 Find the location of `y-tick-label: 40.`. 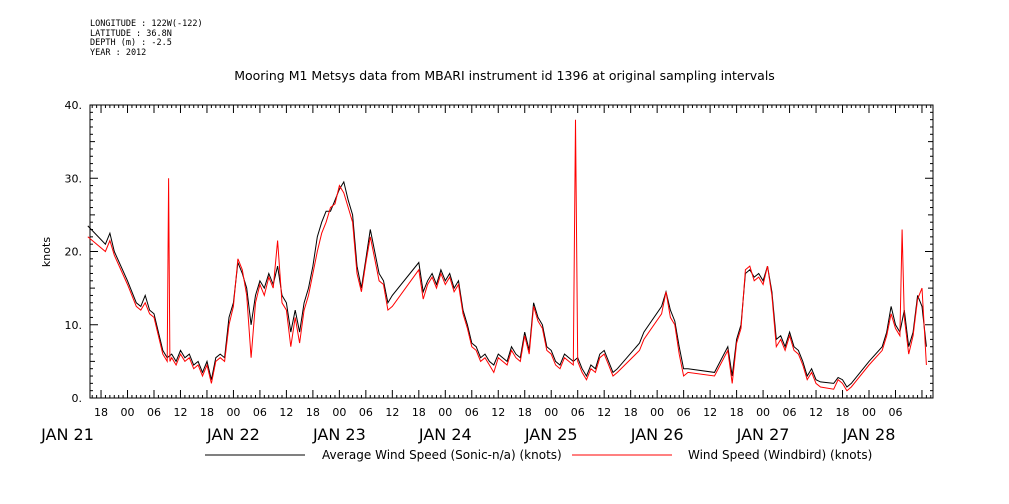

y-tick-label: 40. is located at coordinates (74, 105).